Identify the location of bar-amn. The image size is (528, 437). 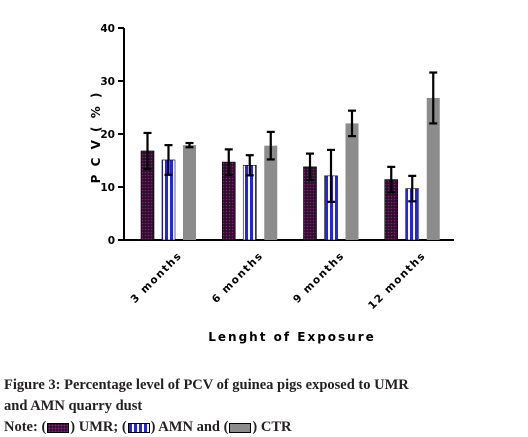
(249, 202).